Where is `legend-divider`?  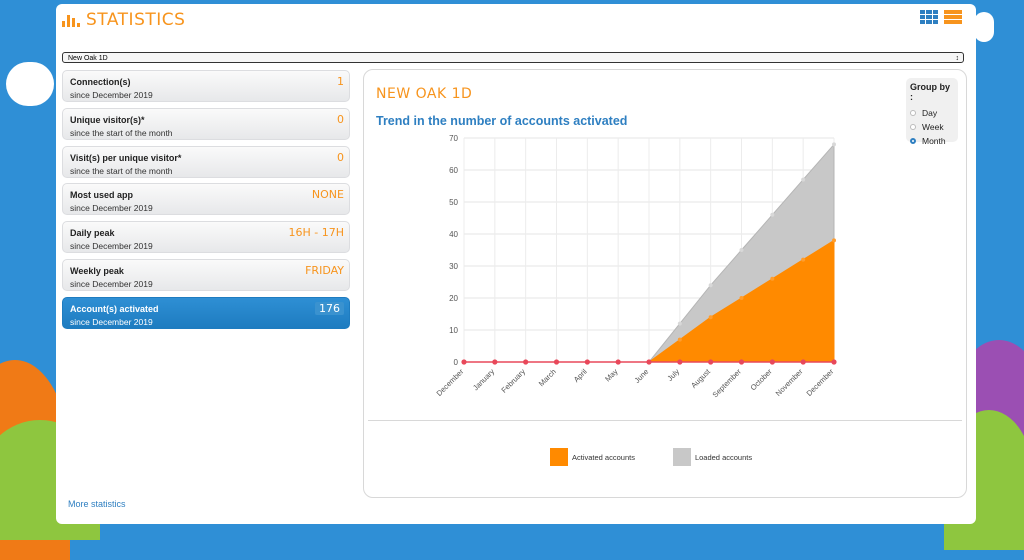 legend-divider is located at coordinates (665, 420).